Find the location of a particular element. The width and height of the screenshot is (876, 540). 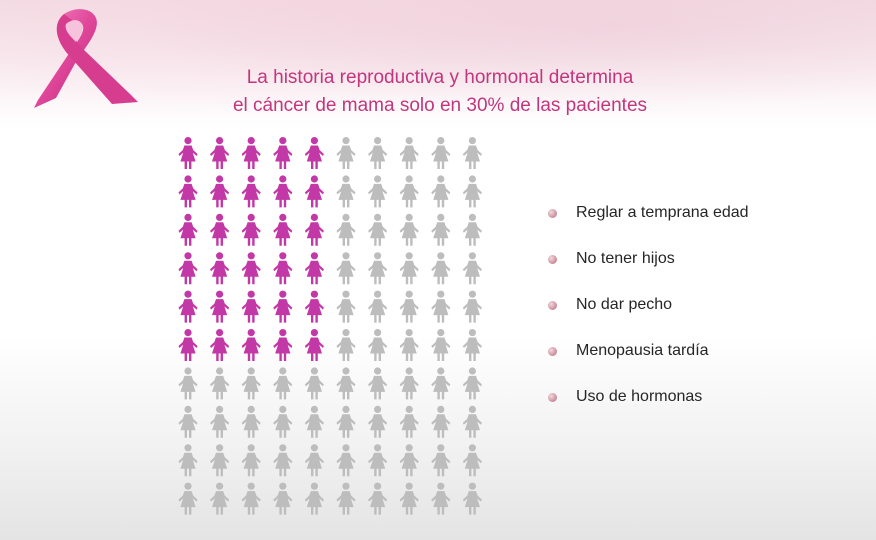

risk-factor-item: No dar pecho is located at coordinates (698, 319).